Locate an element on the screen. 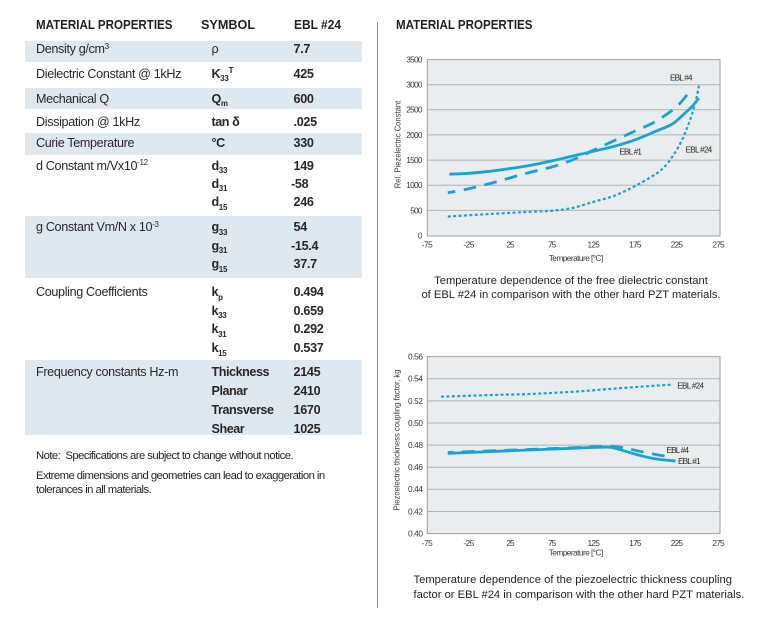 The image size is (768, 626). svg-text: 0.40 is located at coordinates (415, 534).